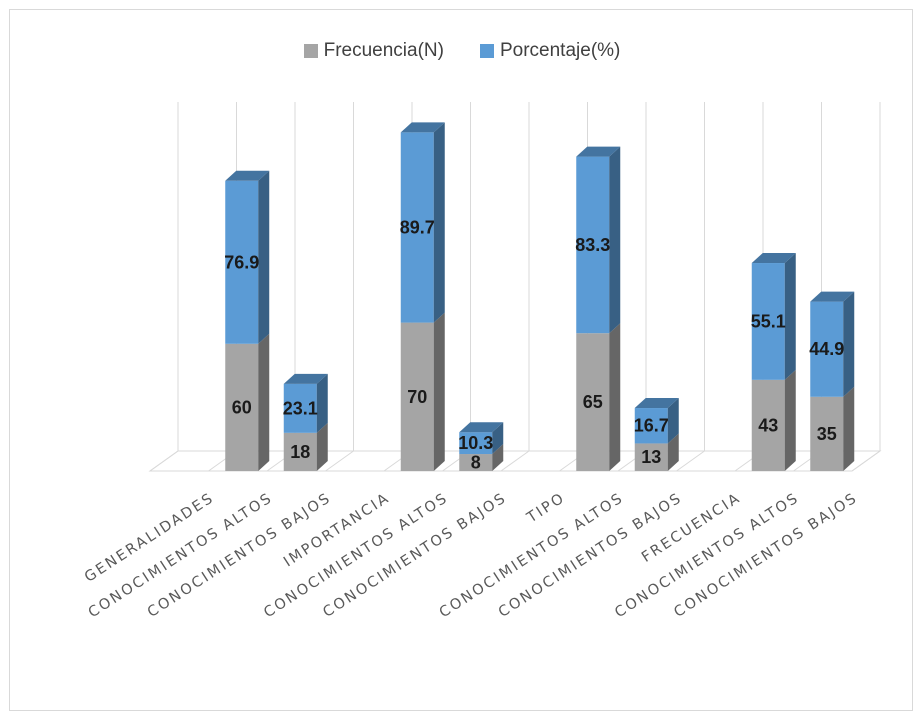 This screenshot has width=924, height=720. I want to click on legend-swatch-porcentaje, so click(486, 51).